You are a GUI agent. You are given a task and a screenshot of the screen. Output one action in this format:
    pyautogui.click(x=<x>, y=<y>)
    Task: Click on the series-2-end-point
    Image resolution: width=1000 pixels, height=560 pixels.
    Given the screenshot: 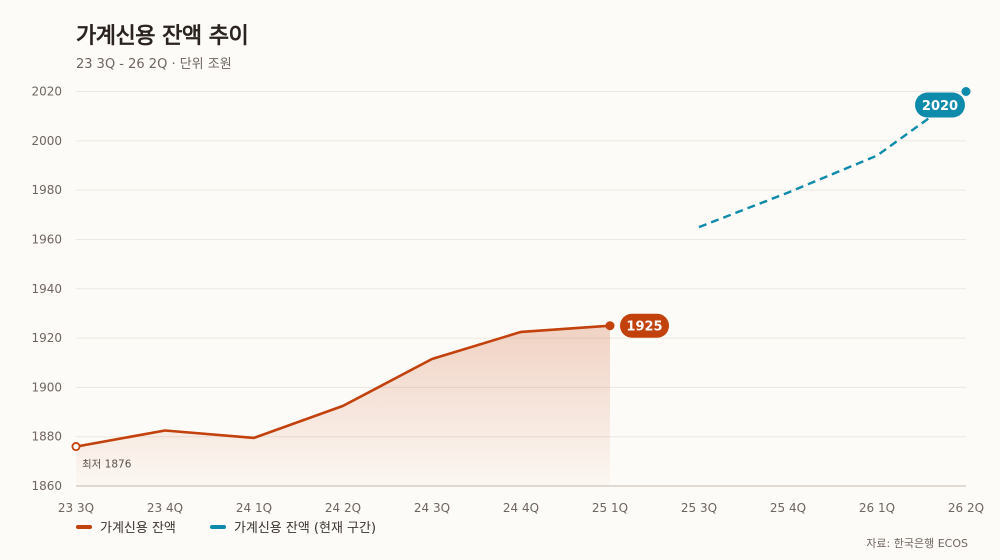 What is the action you would take?
    pyautogui.click(x=966, y=91)
    